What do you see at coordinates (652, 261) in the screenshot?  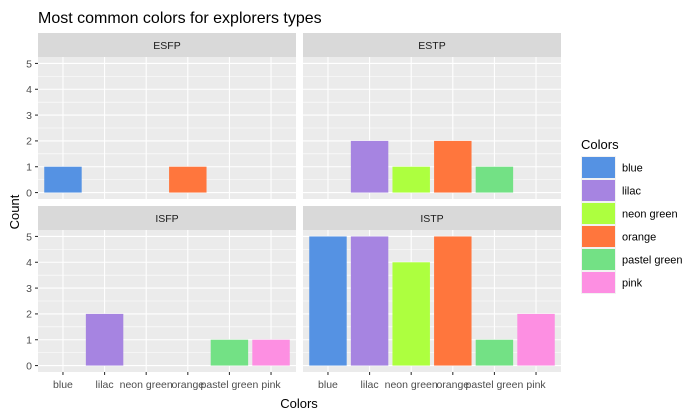 I see `legend-label-pastel-green: pastel green` at bounding box center [652, 261].